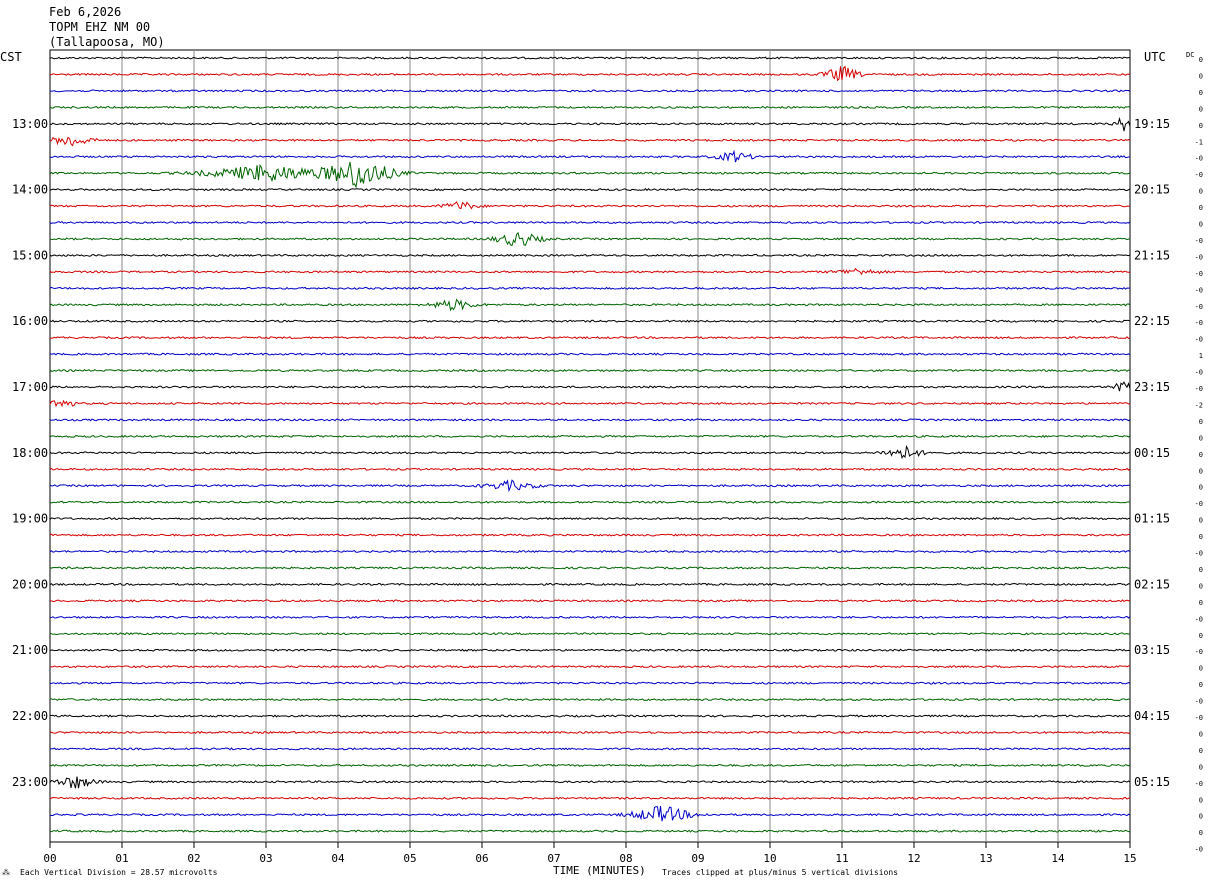 This screenshot has height=886, width=1210. I want to click on utc-hour-label: 02:15, so click(1152, 584).